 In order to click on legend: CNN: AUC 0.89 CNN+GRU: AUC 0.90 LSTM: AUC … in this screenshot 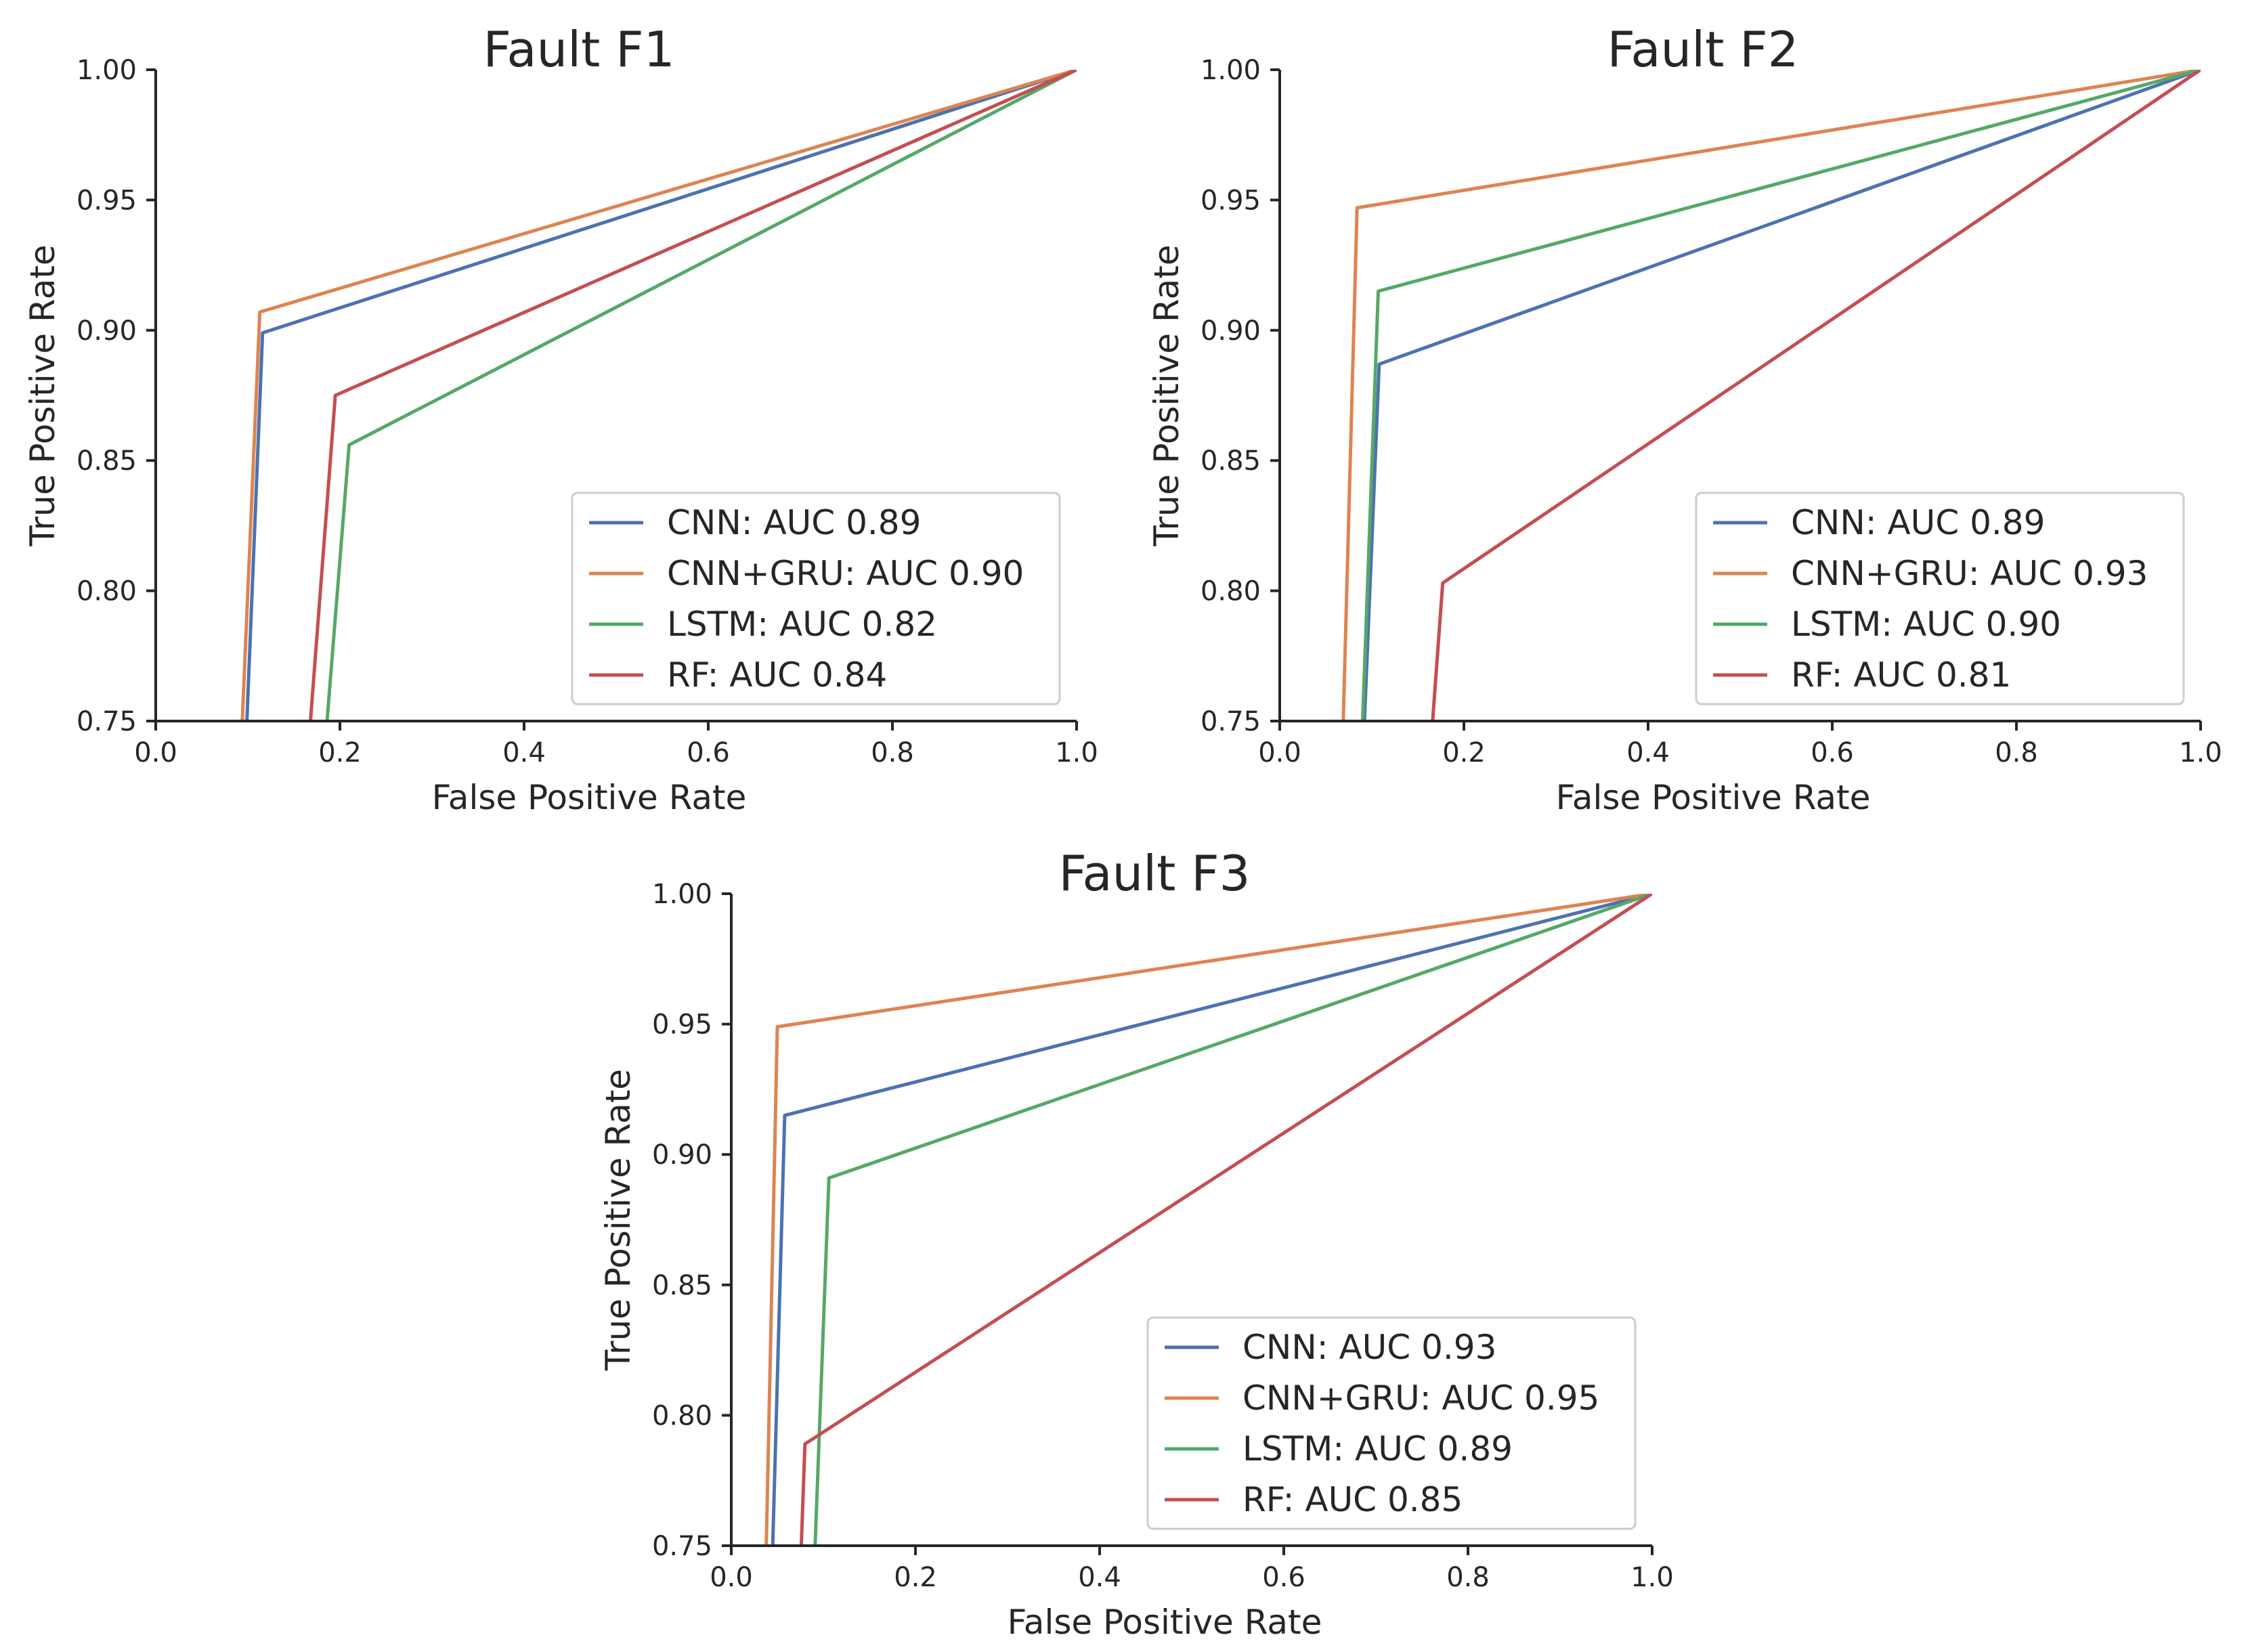, I will do `click(816, 598)`.